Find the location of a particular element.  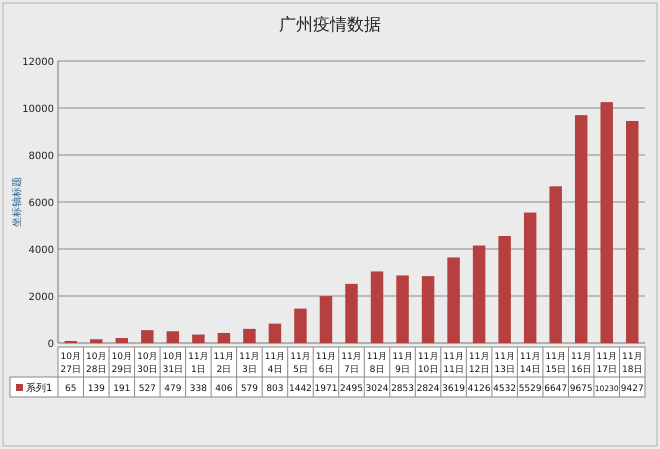

data-label: 2853 is located at coordinates (402, 389).